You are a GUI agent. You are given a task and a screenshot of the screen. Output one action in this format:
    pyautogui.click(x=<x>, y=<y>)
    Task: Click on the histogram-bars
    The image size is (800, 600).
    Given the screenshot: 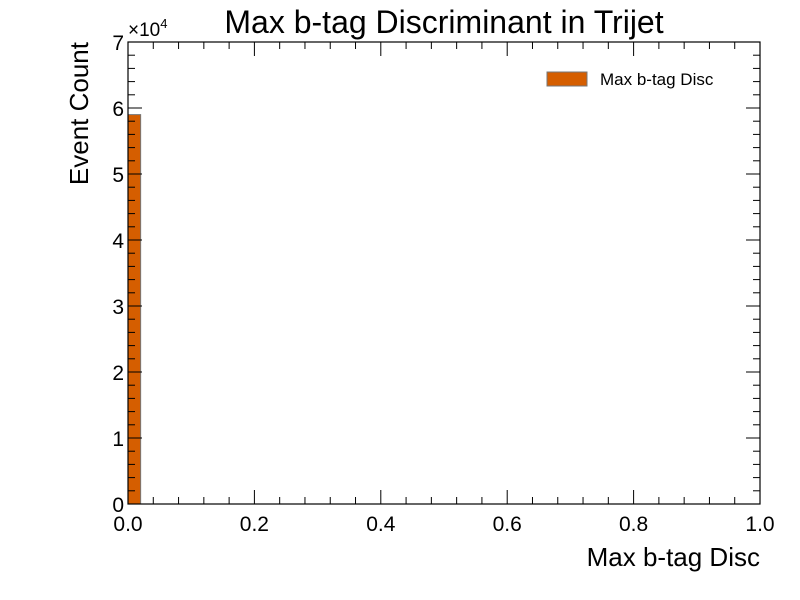 What is the action you would take?
    pyautogui.click(x=134, y=309)
    